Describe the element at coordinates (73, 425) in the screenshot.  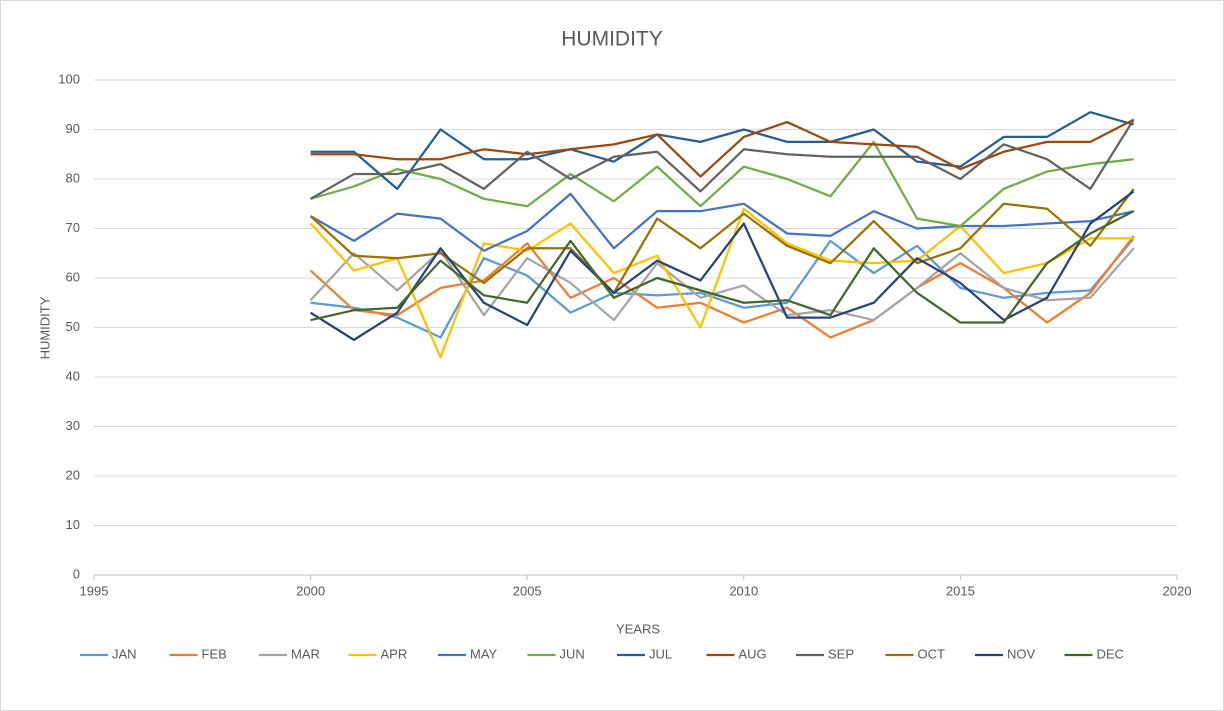
I see `y-tick-label: 30` at that location.